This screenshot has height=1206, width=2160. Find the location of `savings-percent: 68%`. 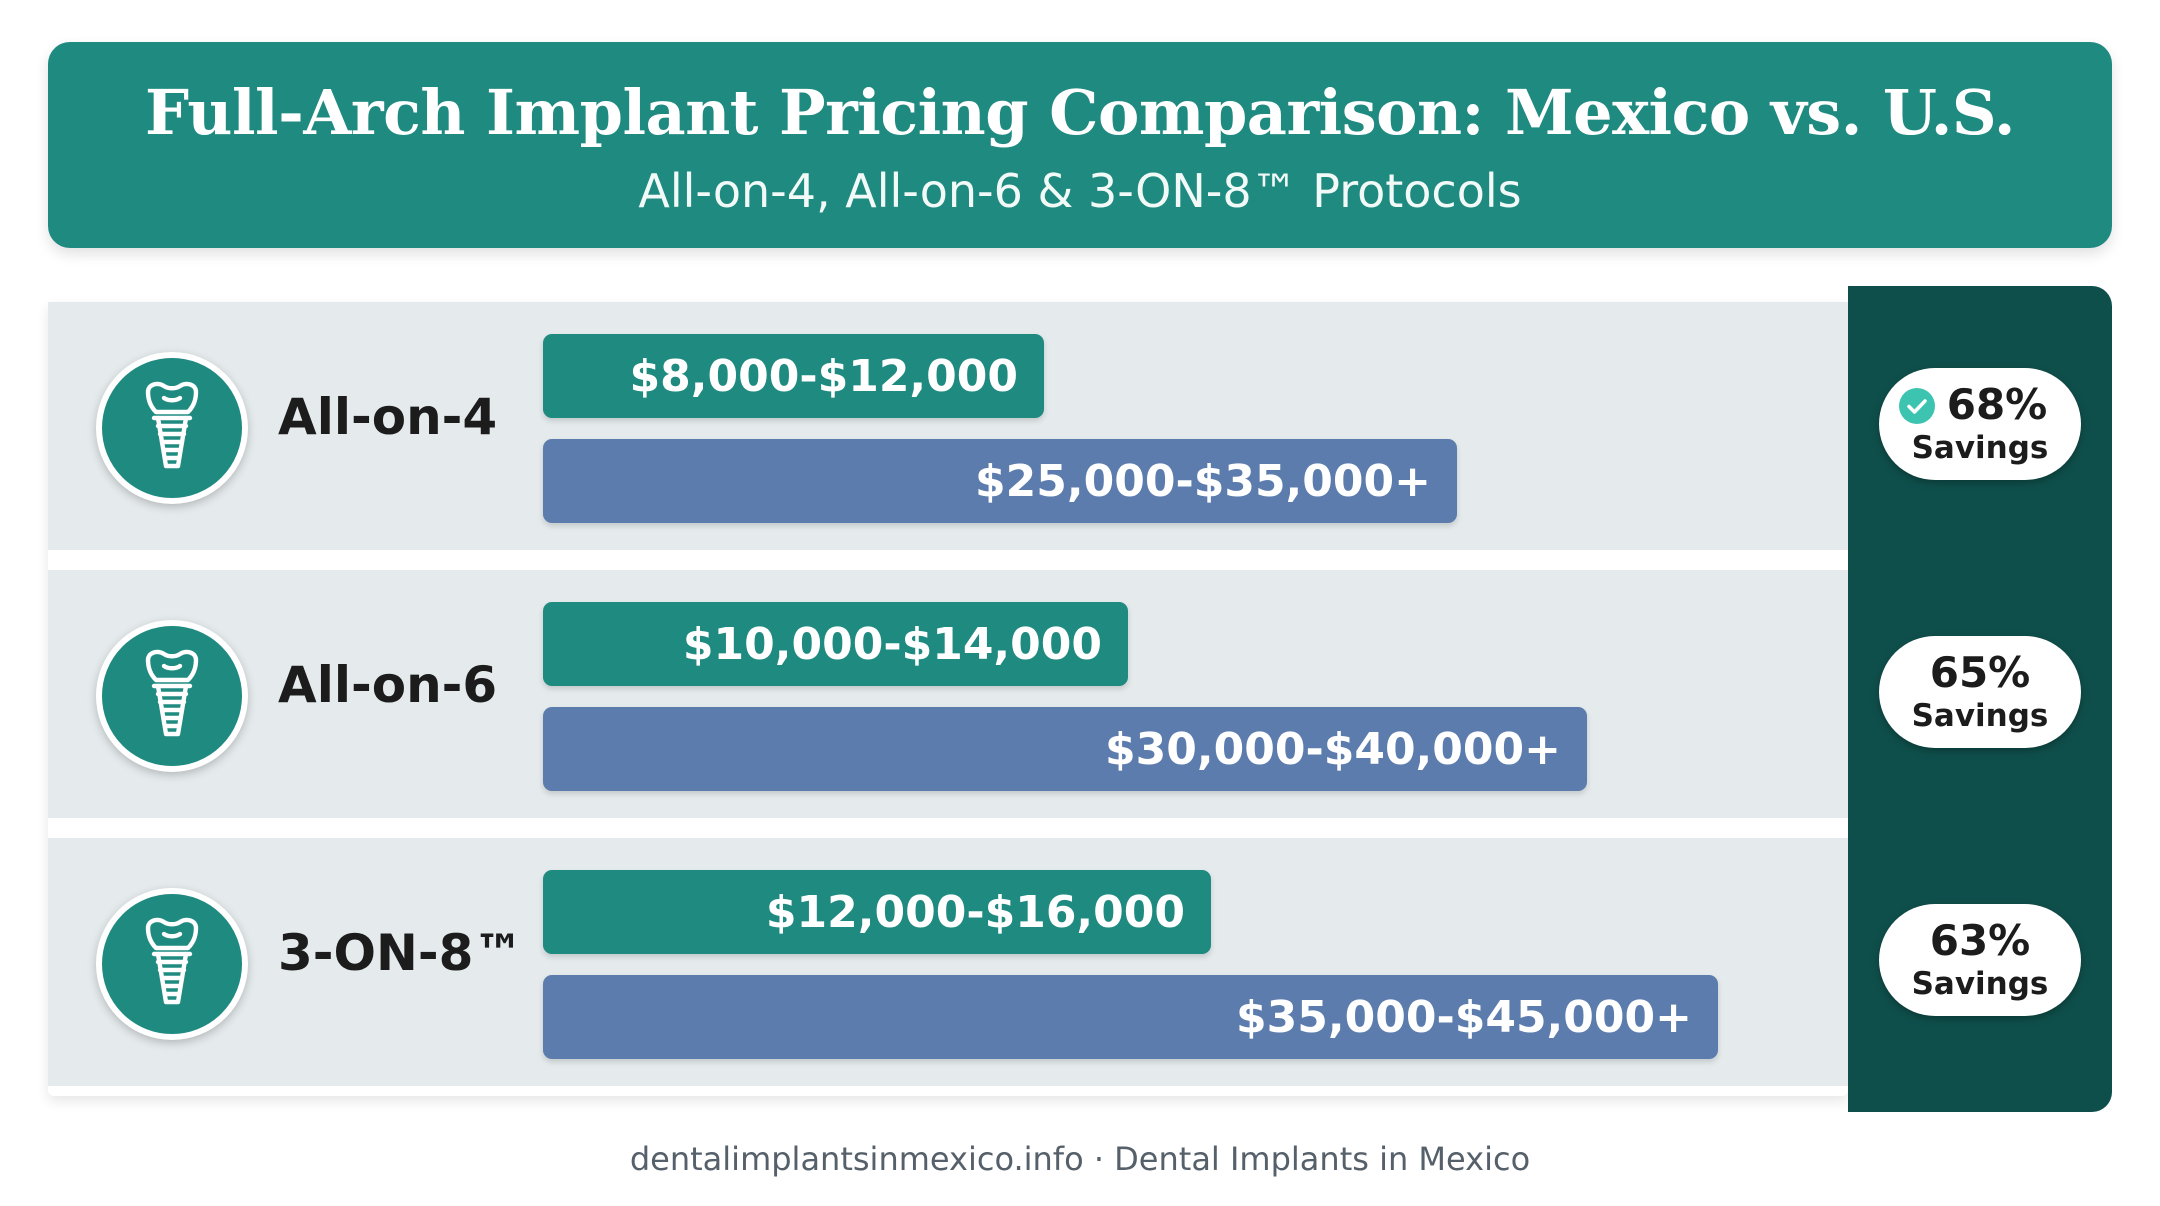

savings-percent: 68% is located at coordinates (1997, 404).